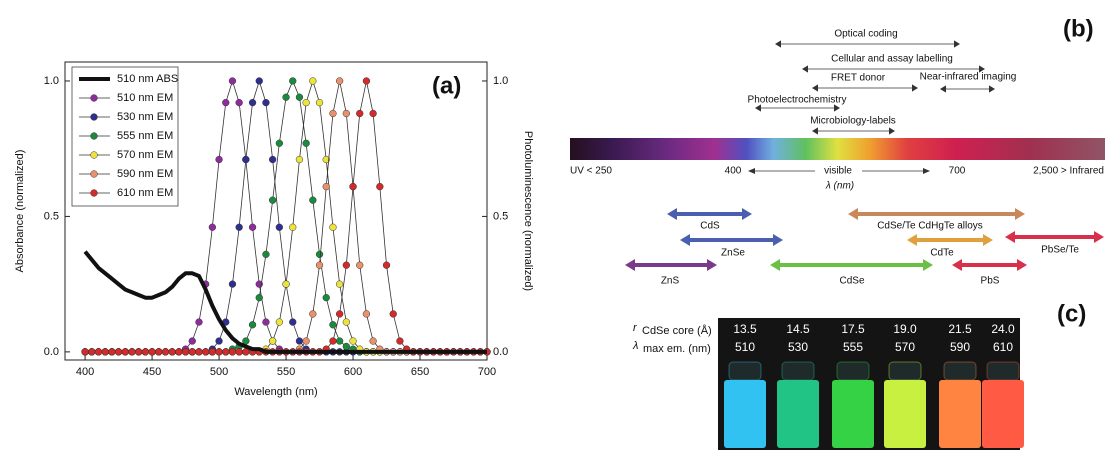 The image size is (1107, 450). Describe the element at coordinates (798, 347) in the screenshot. I see `emission-value: 530` at that location.